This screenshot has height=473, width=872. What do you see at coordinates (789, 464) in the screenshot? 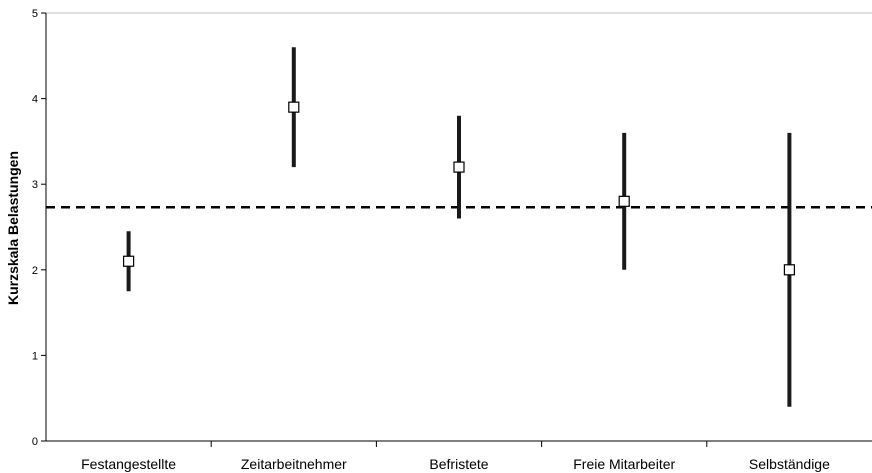
I see `x-category-label: Selbständige` at bounding box center [789, 464].